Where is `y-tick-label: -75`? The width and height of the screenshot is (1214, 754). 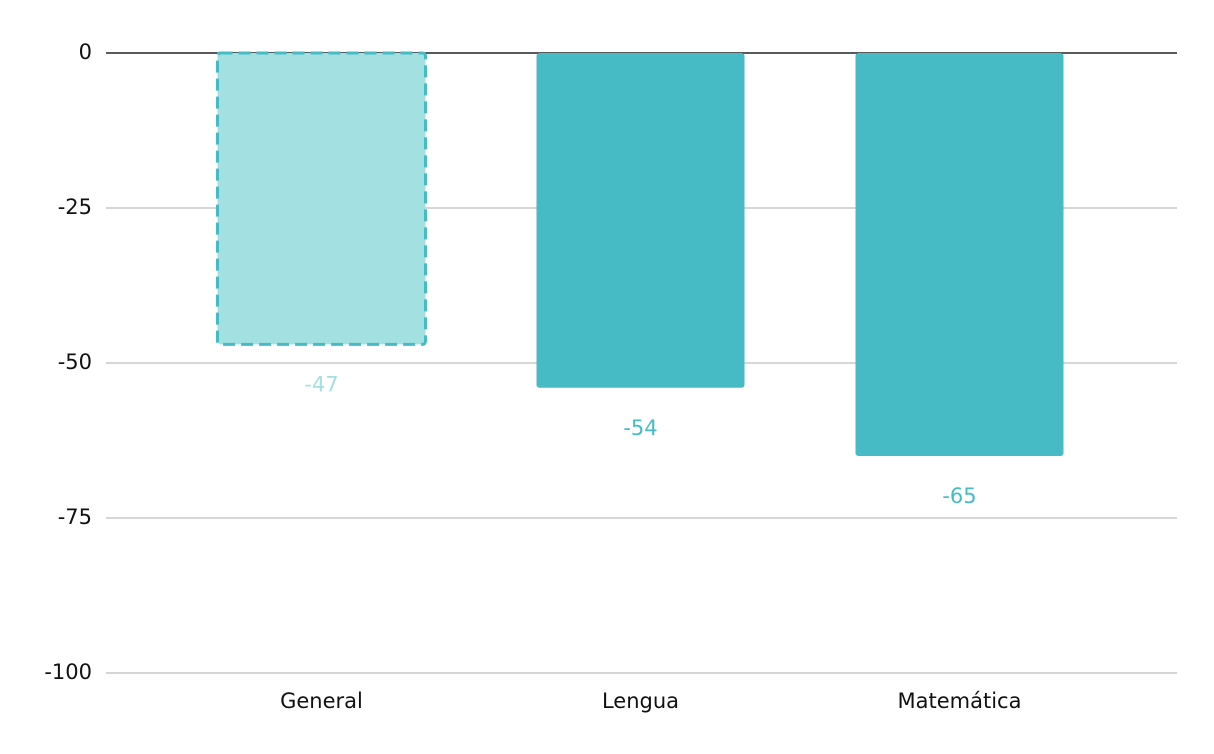 y-tick-label: -75 is located at coordinates (75, 517).